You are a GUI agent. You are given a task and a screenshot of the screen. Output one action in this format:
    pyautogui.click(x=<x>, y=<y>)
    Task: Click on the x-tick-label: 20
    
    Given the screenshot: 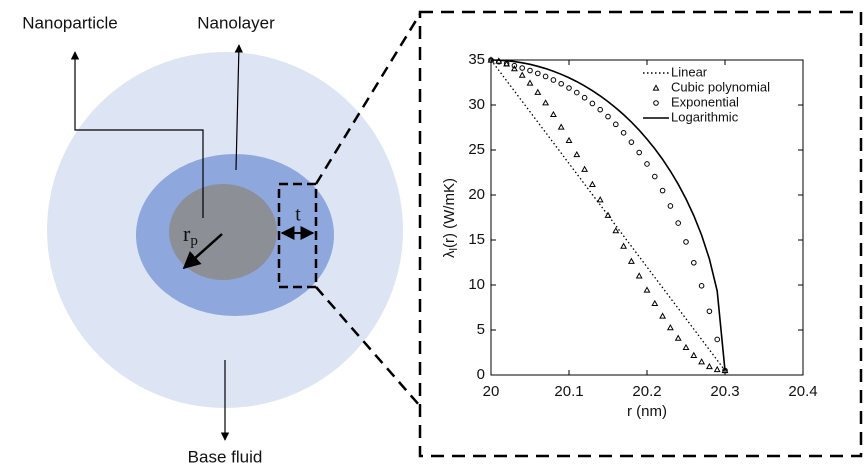 What is the action you would take?
    pyautogui.click(x=491, y=391)
    